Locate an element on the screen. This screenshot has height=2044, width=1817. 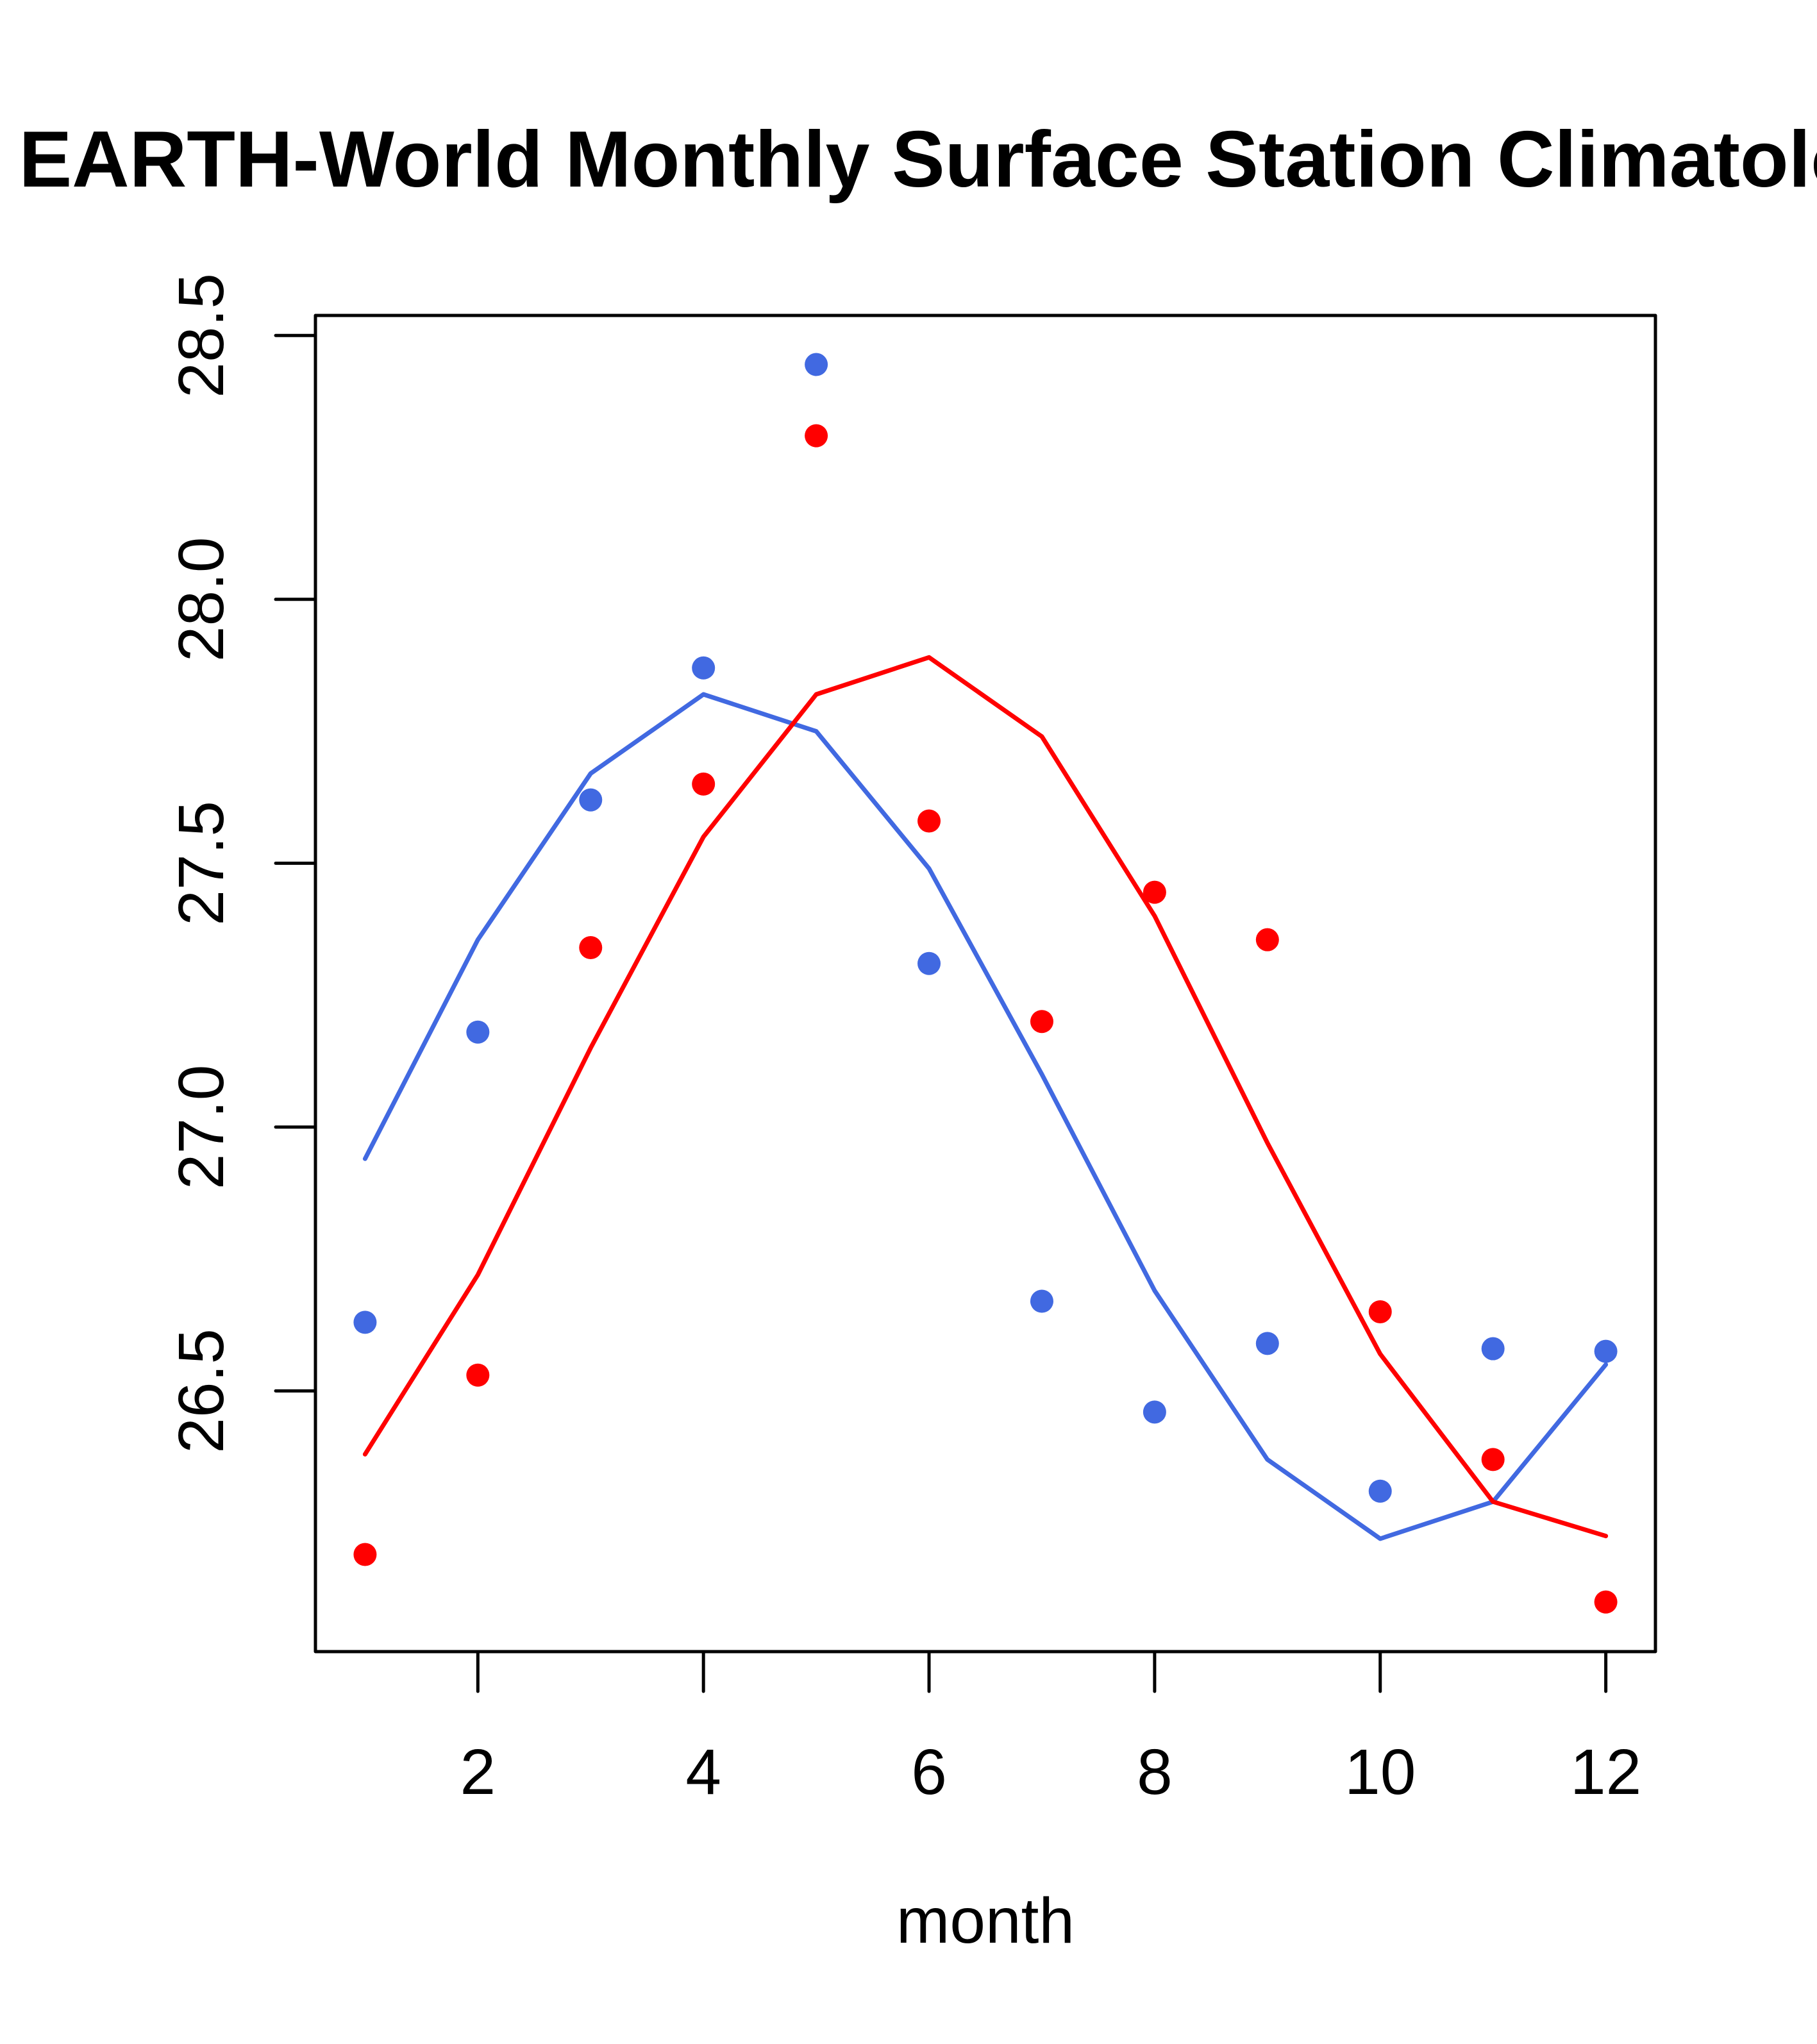
x-tick-label: 10 is located at coordinates (1380, 1772).